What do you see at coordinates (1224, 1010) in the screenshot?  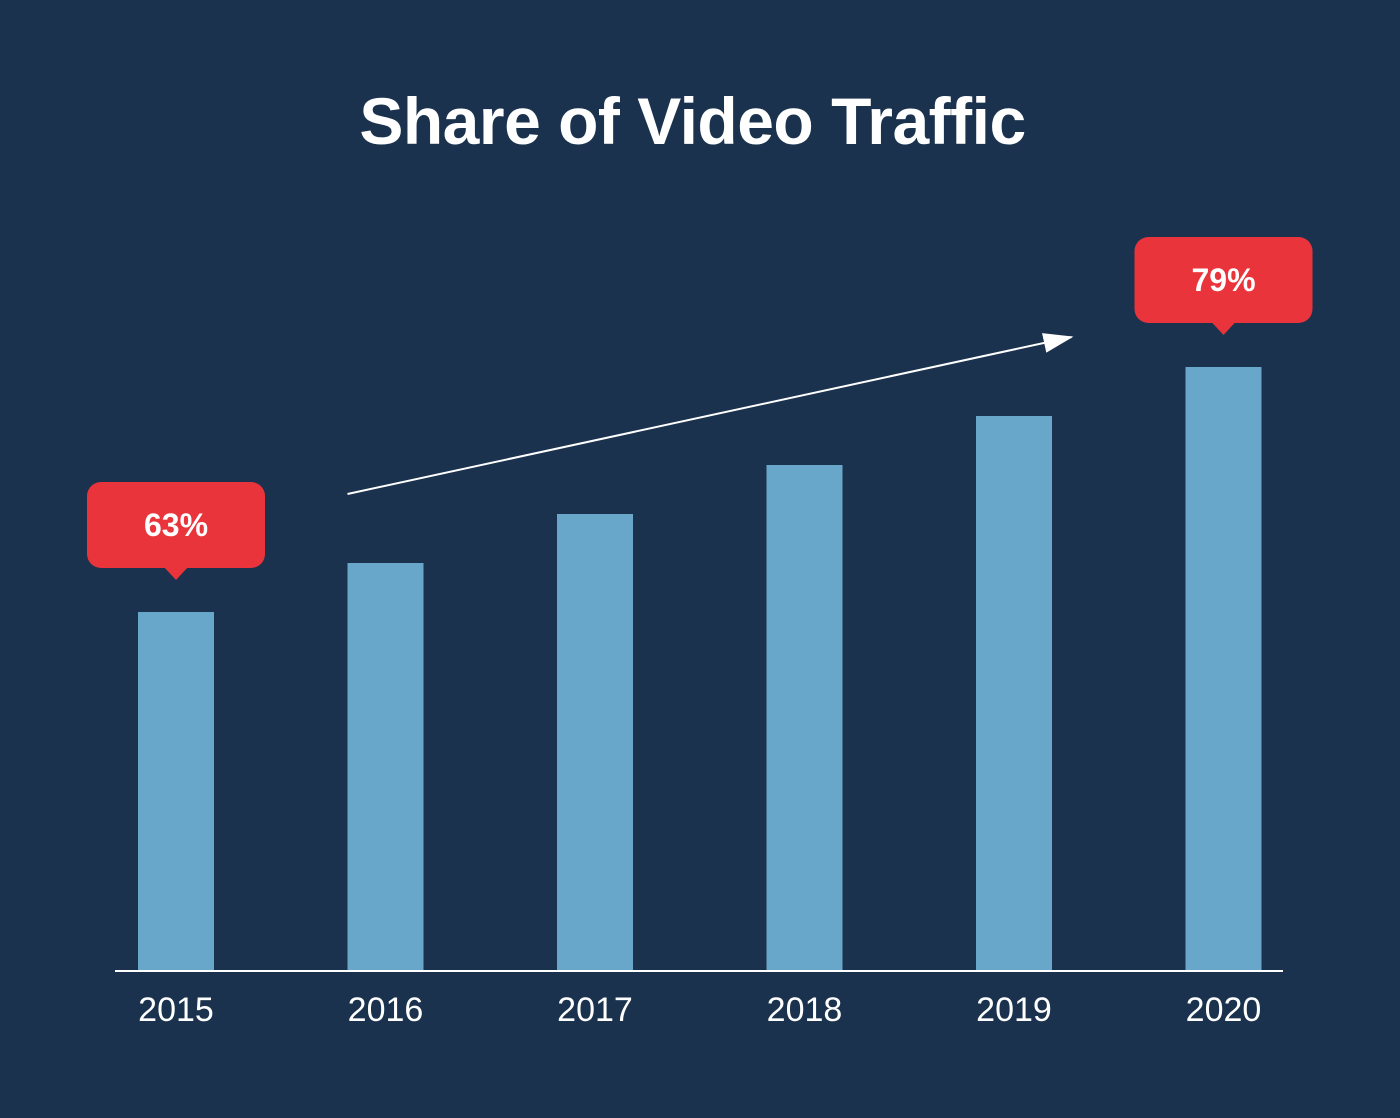 I see `x-tick-label-2020: 2020` at bounding box center [1224, 1010].